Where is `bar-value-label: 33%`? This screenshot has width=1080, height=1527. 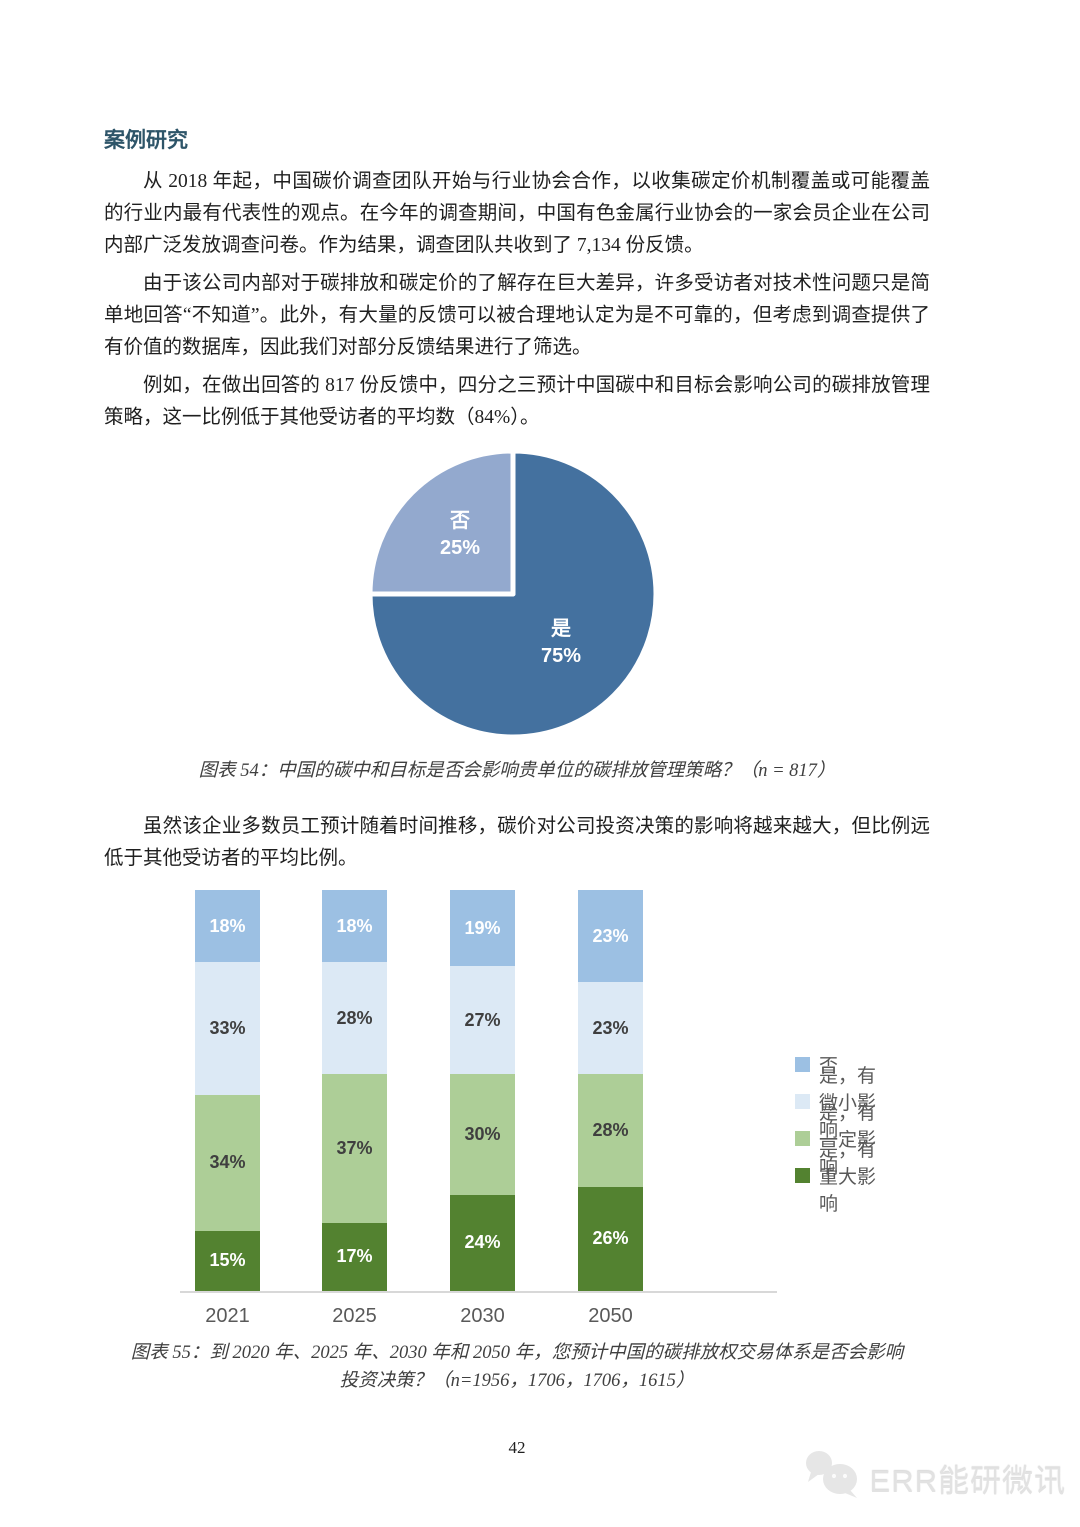 bar-value-label: 33% is located at coordinates (227, 1027).